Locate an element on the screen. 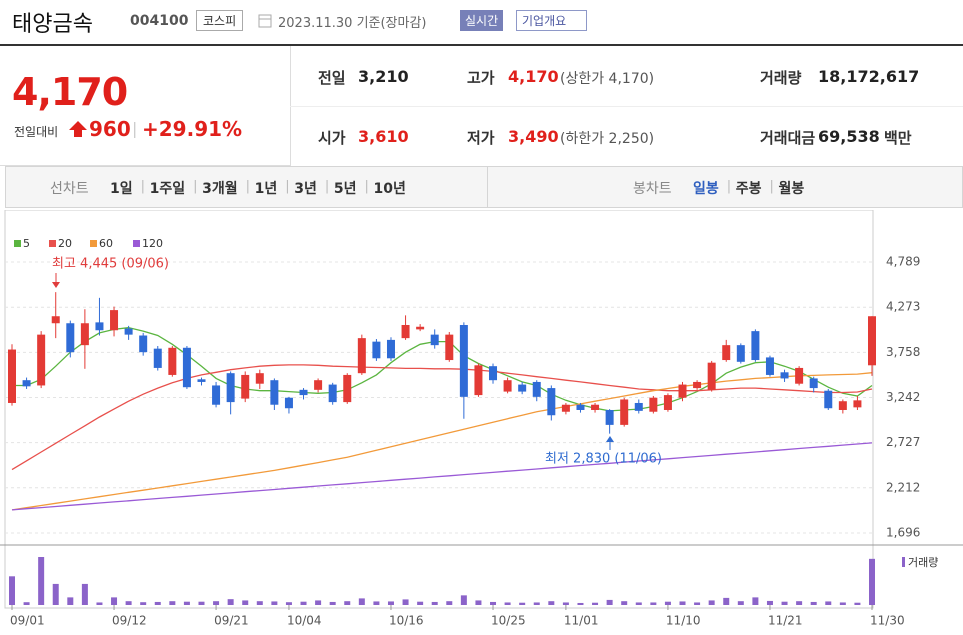  calendar-icon is located at coordinates (265, 21).